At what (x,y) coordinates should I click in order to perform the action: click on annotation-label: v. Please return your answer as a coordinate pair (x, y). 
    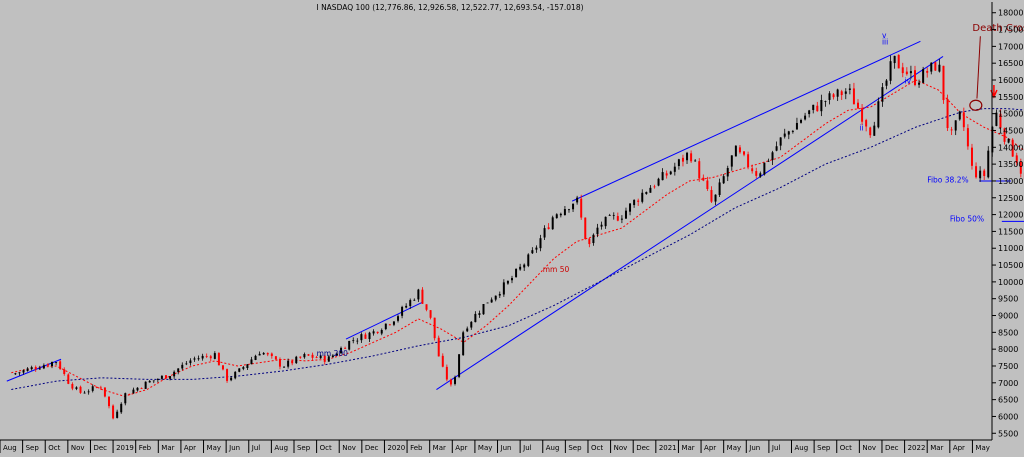
    Looking at the image, I should click on (884, 35).